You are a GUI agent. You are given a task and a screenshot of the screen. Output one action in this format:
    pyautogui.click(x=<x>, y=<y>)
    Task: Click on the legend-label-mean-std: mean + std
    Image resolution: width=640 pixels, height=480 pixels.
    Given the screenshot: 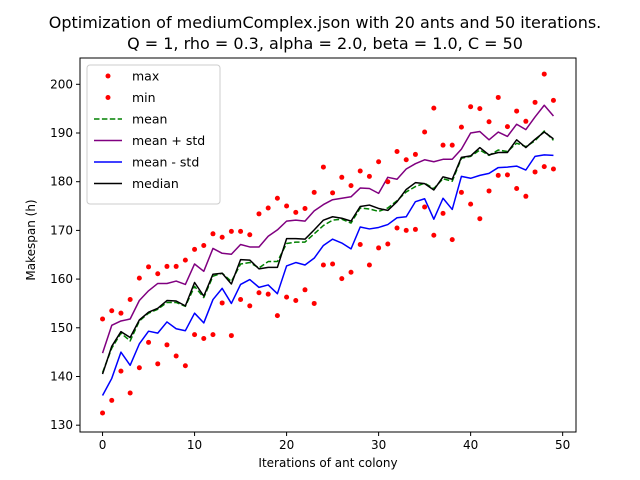 What is the action you would take?
    pyautogui.click(x=168, y=140)
    